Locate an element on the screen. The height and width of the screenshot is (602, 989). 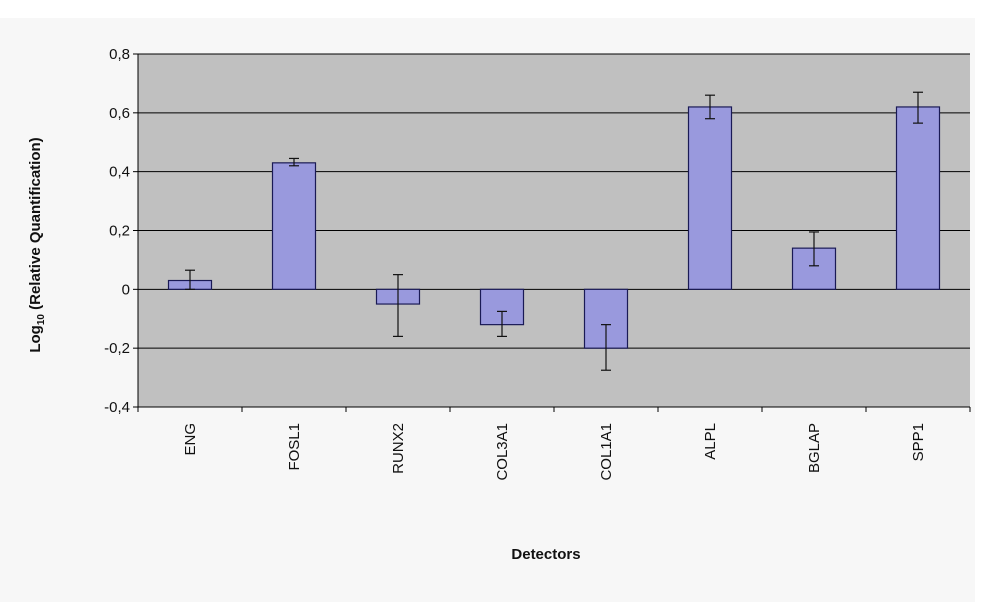
y-tick-label: 0,4 is located at coordinates (119, 172).